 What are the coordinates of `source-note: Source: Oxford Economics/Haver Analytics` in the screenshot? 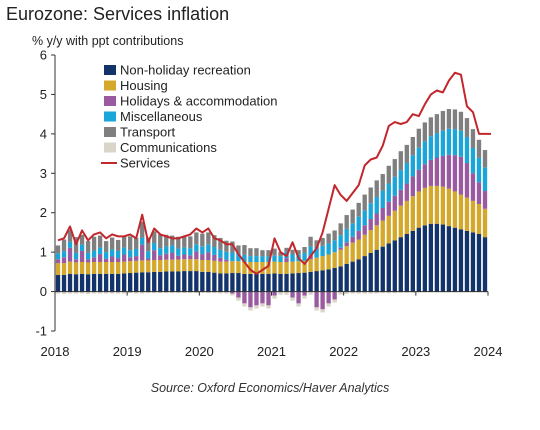 It's located at (270, 388).